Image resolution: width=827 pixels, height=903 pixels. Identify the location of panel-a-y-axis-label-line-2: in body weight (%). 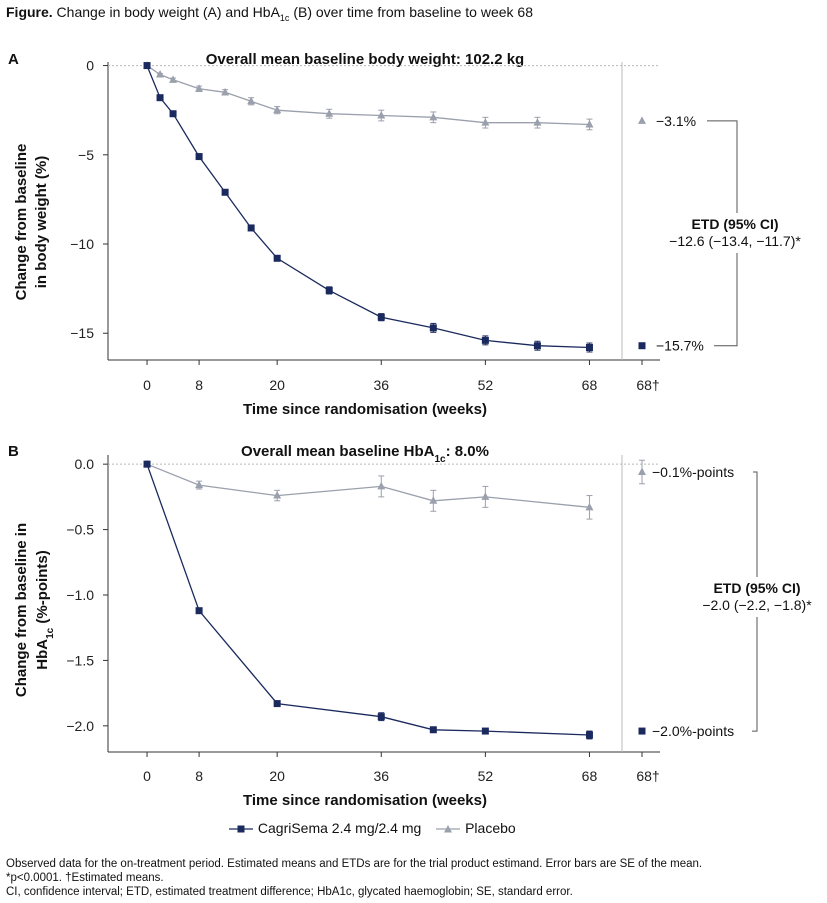
(41, 222).